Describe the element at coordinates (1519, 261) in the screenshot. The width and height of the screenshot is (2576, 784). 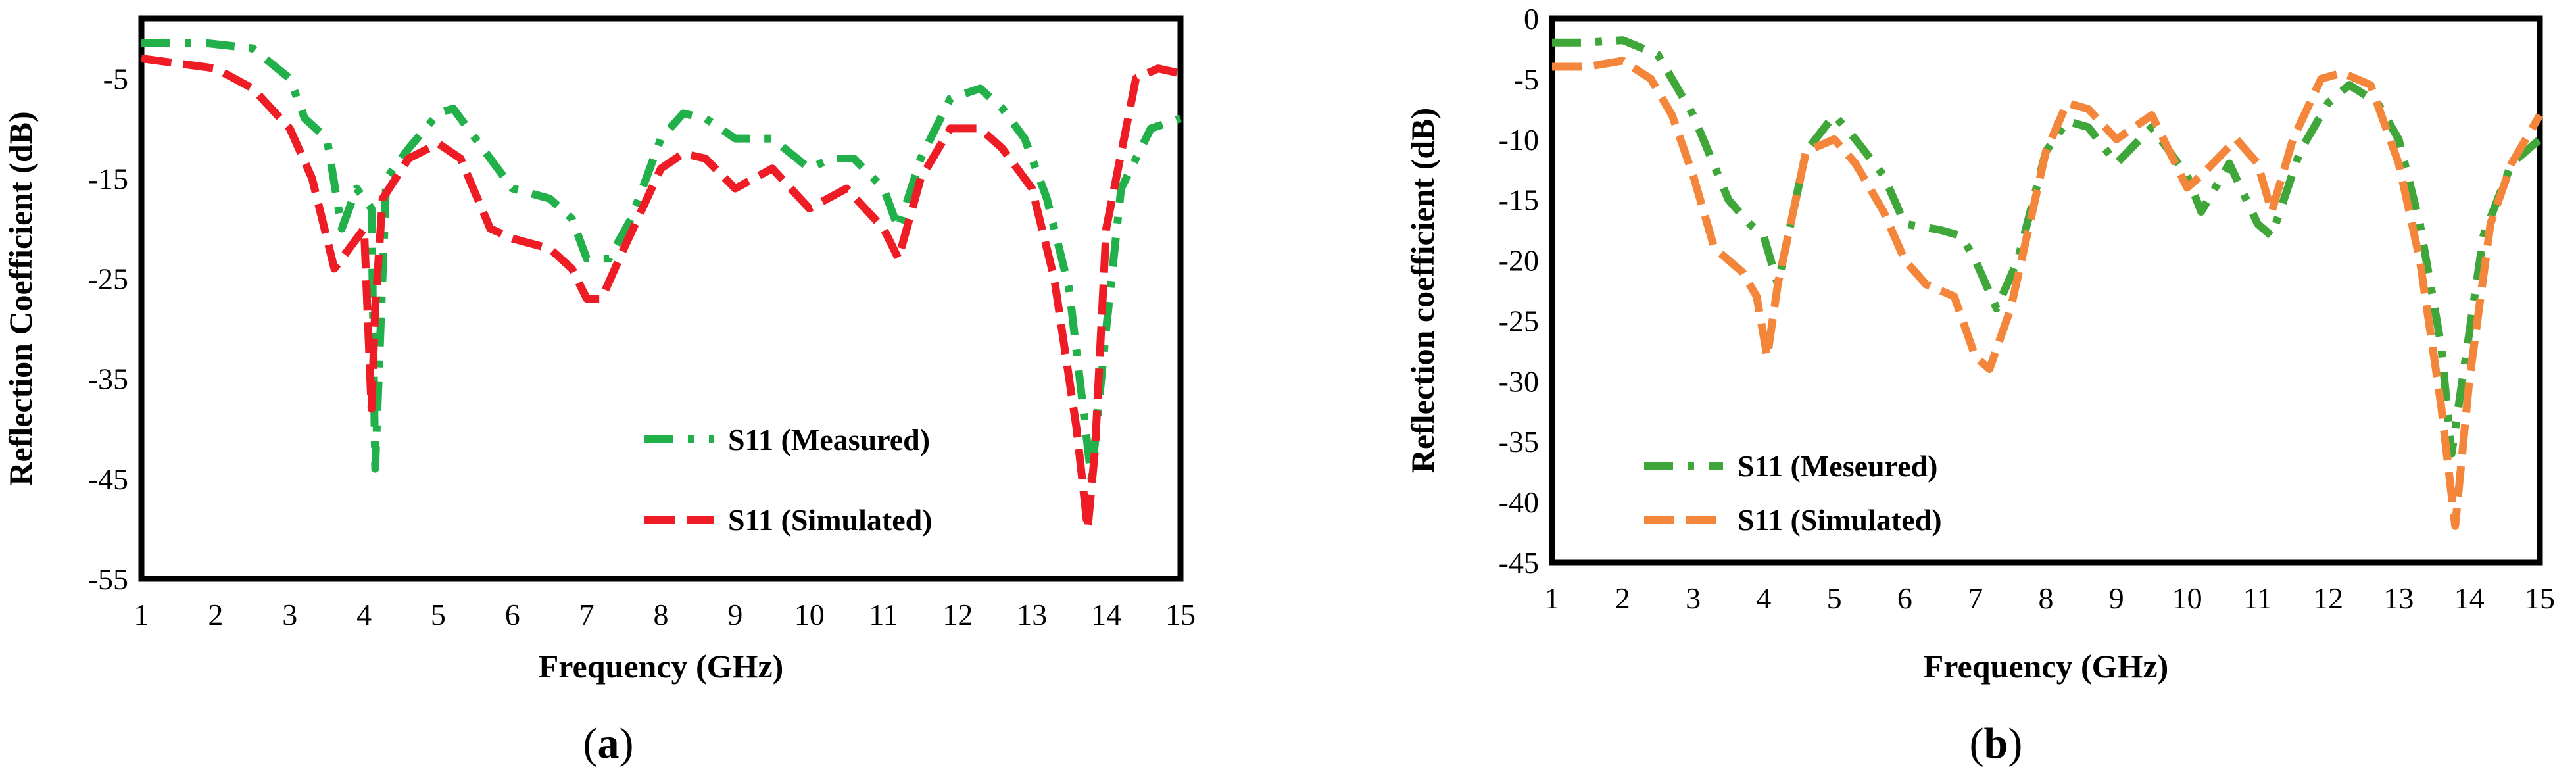
I see `y-tick-label: -20` at that location.